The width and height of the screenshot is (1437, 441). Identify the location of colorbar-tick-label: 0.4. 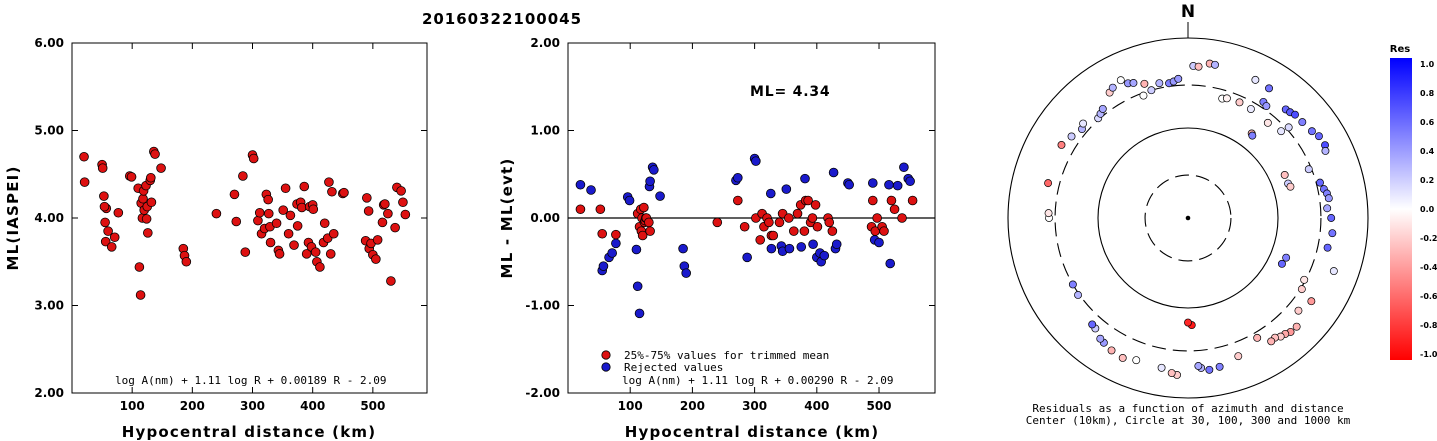
(1427, 151).